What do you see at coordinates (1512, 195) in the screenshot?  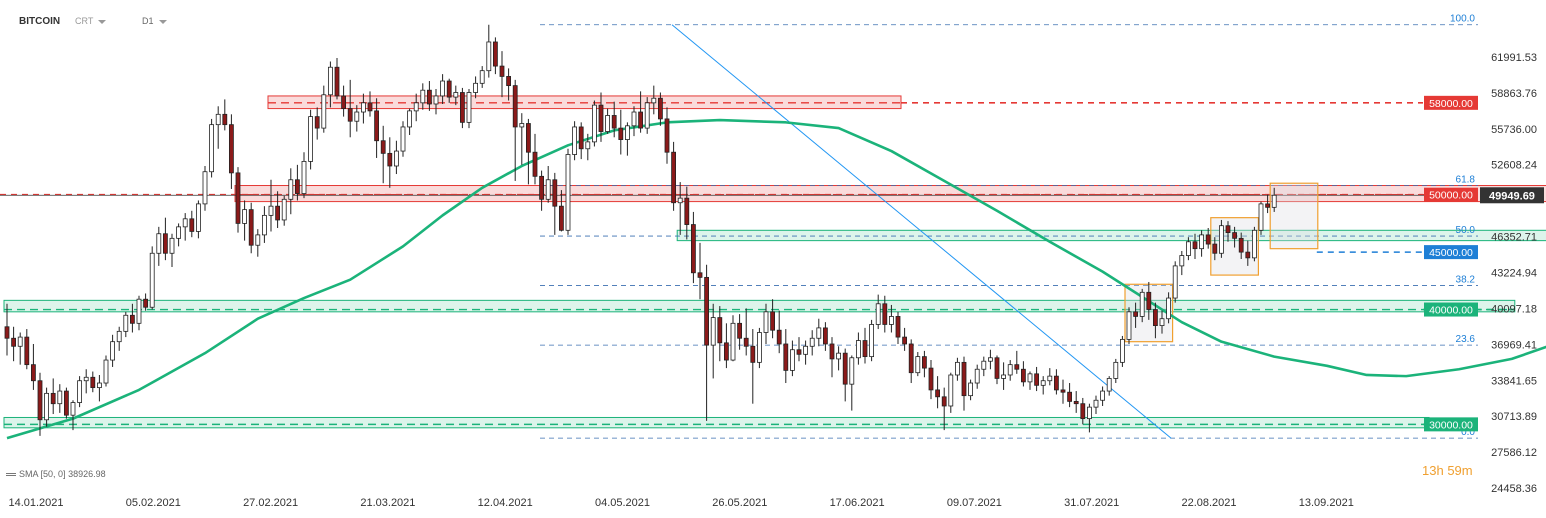 I see `current-price-tag` at bounding box center [1512, 195].